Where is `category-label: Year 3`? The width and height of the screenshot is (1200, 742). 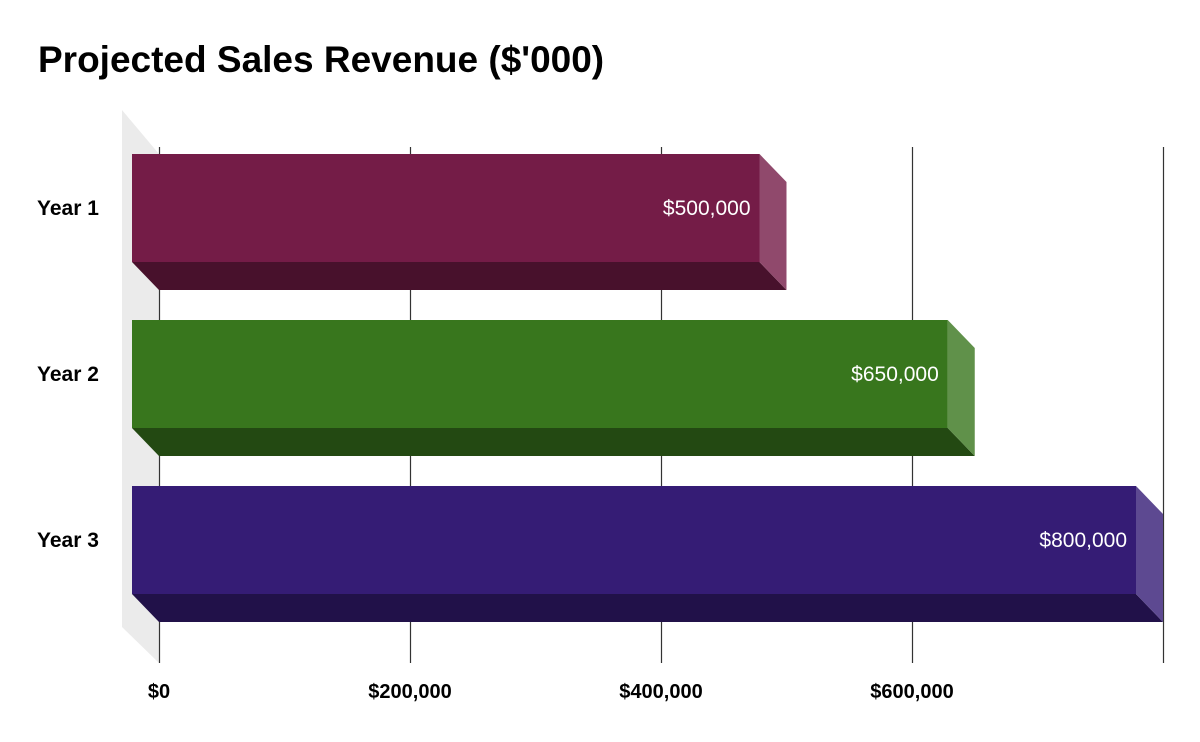 category-label: Year 3 is located at coordinates (68, 540).